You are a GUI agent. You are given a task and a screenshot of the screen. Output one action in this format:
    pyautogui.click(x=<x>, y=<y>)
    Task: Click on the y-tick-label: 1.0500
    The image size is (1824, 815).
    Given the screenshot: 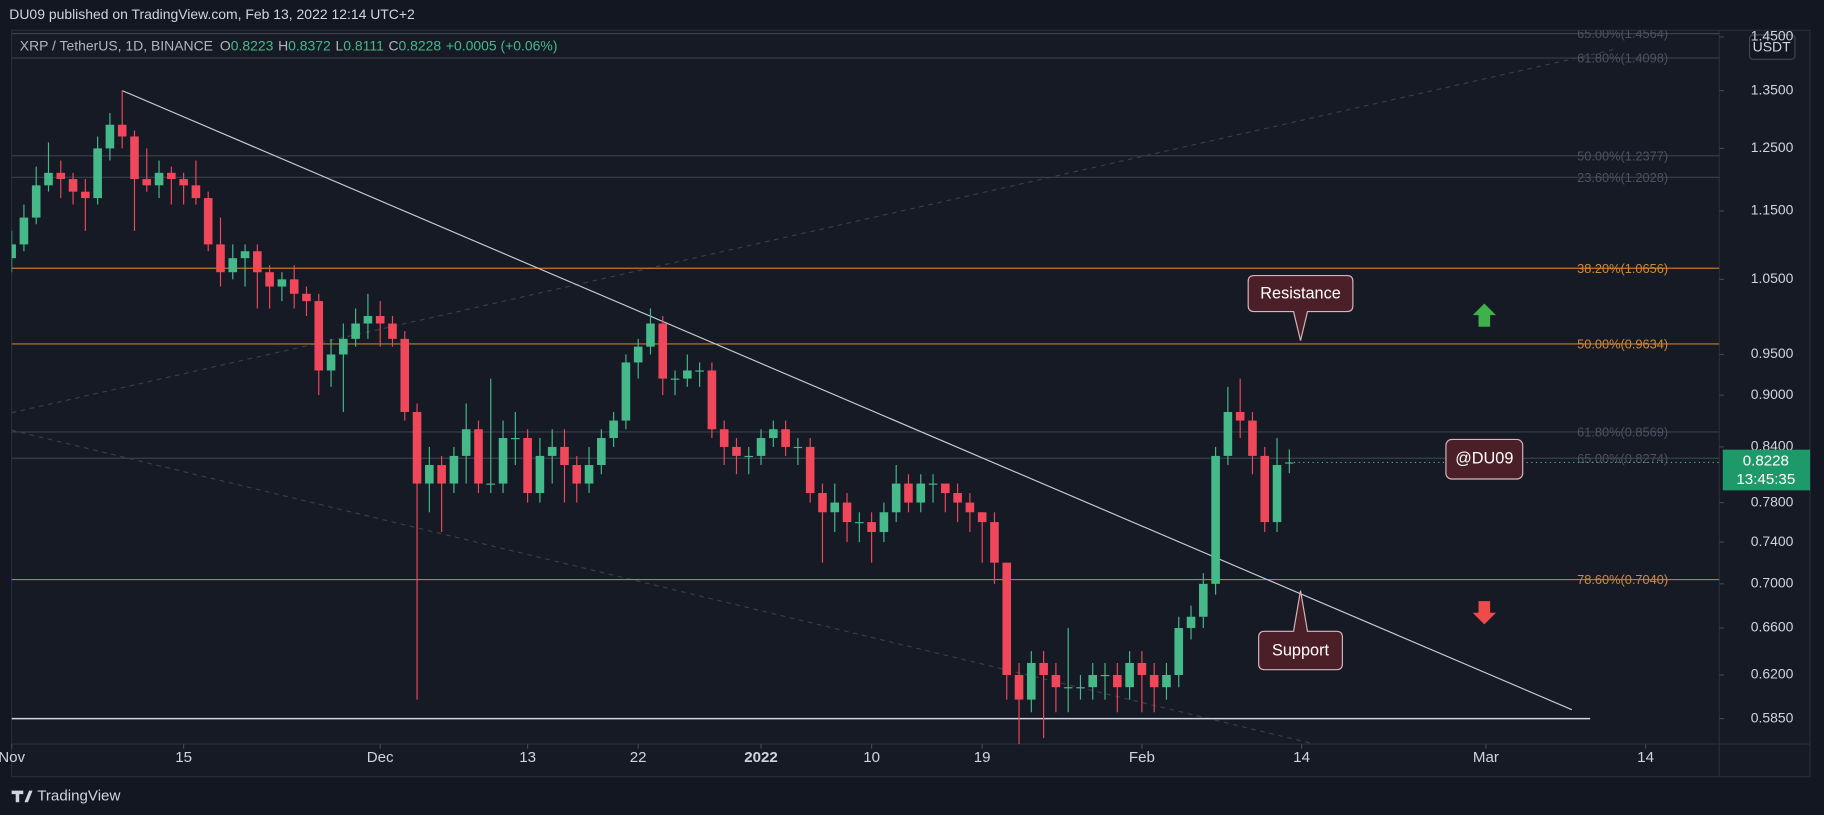 What is the action you would take?
    pyautogui.click(x=1772, y=278)
    